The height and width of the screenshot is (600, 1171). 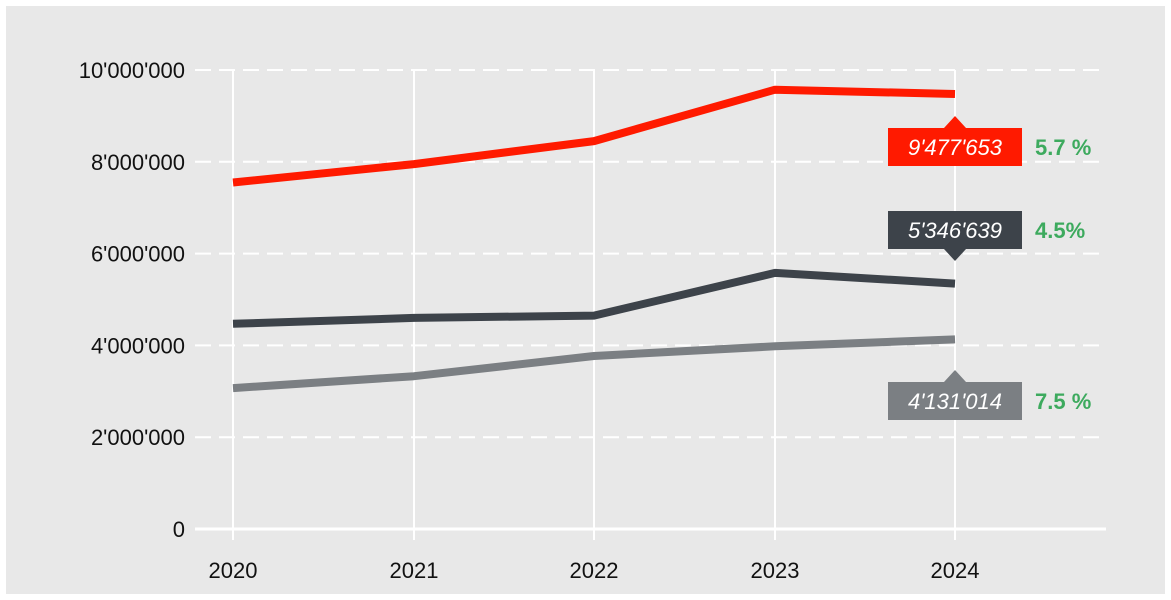 I want to click on x-tick-label: 2024, so click(x=955, y=570).